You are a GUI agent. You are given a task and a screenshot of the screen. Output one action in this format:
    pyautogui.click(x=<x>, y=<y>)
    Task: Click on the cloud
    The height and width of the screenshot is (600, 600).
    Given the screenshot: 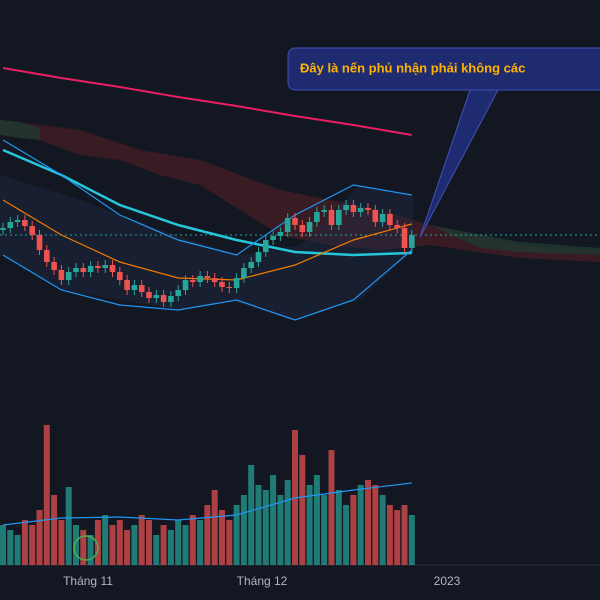 What is the action you would take?
    pyautogui.click(x=20, y=130)
    